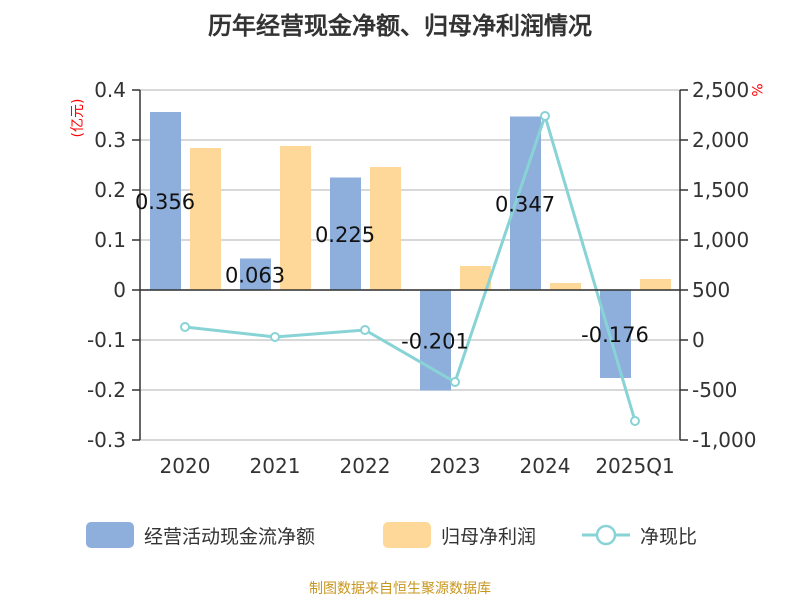 This screenshot has height=600, width=800. I want to click on x-tick-label: 2021, so click(275, 466).